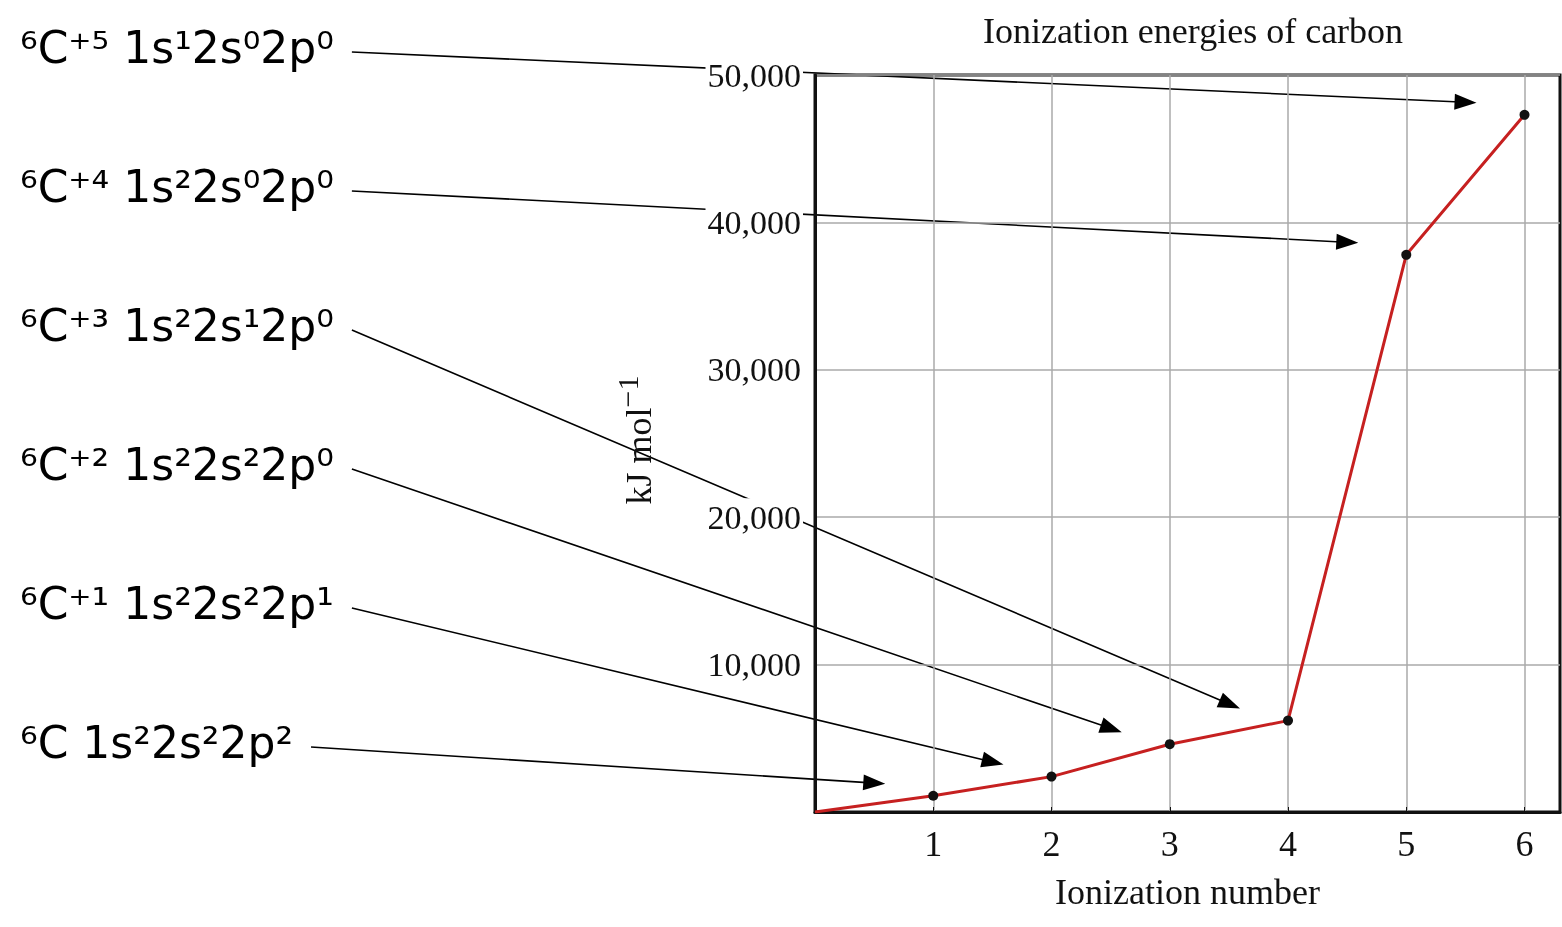 The height and width of the screenshot is (927, 1562). What do you see at coordinates (157, 742) in the screenshot?
I see `text: ⁶C 1s²2s²2p²` at bounding box center [157, 742].